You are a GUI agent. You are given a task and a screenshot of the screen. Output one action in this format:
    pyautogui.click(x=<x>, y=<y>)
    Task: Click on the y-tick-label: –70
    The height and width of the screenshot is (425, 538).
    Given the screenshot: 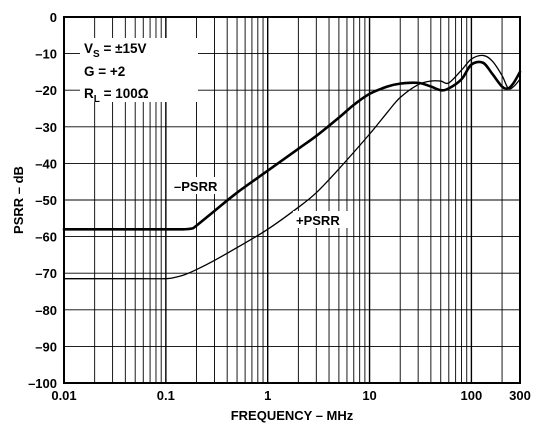 What is the action you would take?
    pyautogui.click(x=46, y=273)
    